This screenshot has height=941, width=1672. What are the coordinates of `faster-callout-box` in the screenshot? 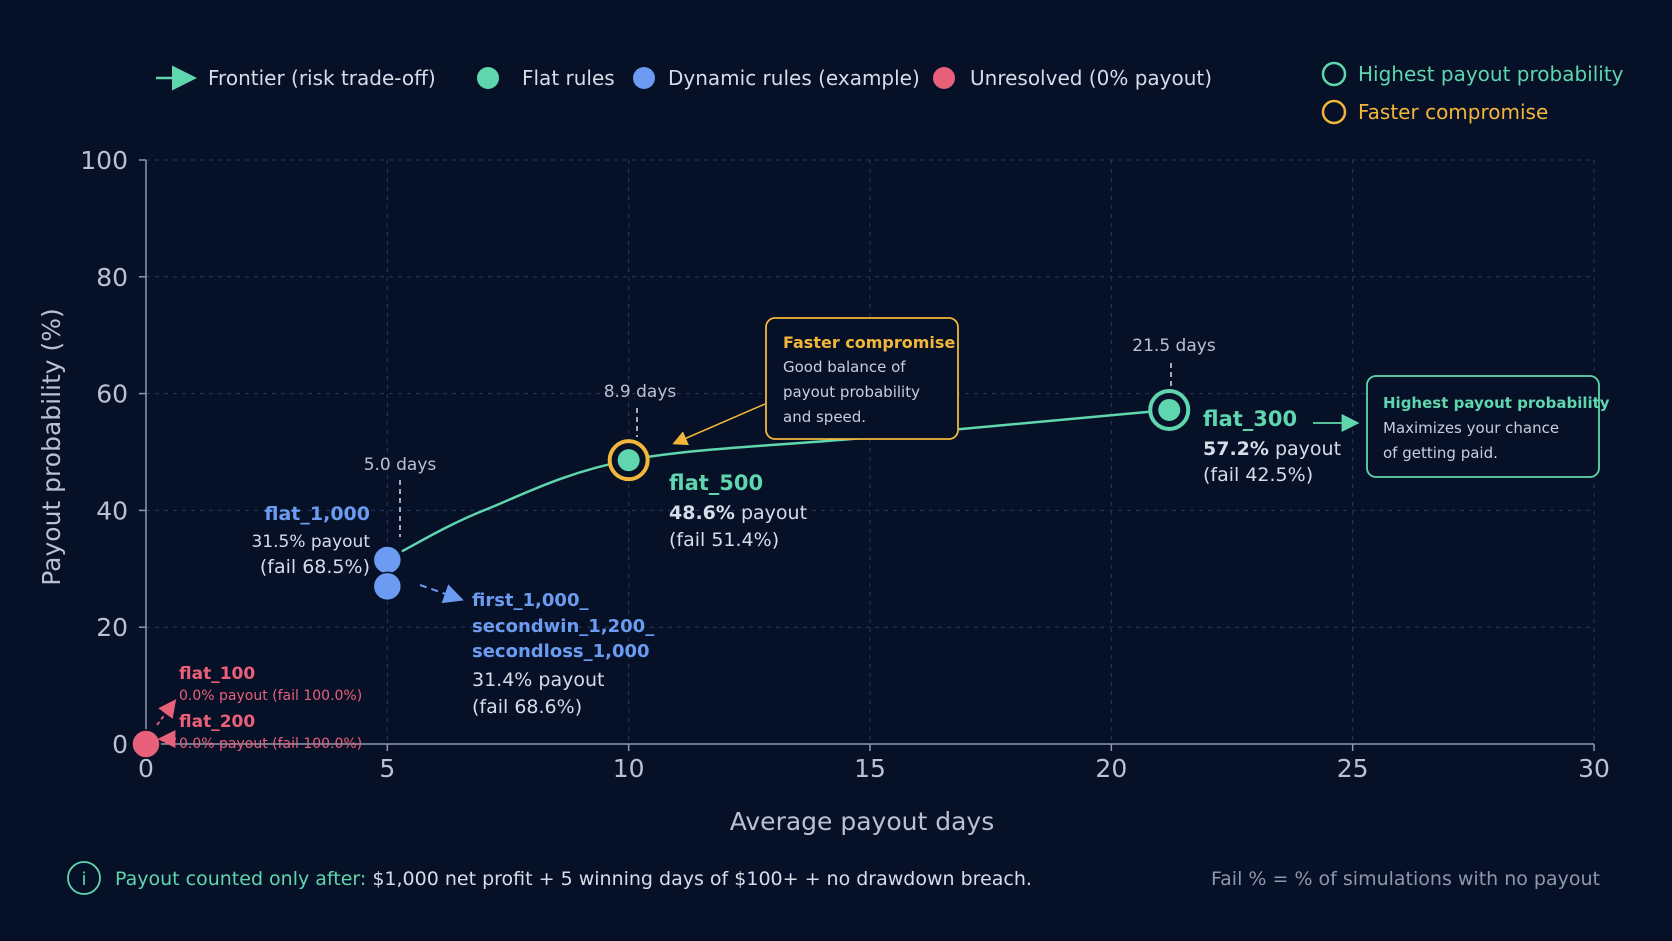 It's located at (862, 378).